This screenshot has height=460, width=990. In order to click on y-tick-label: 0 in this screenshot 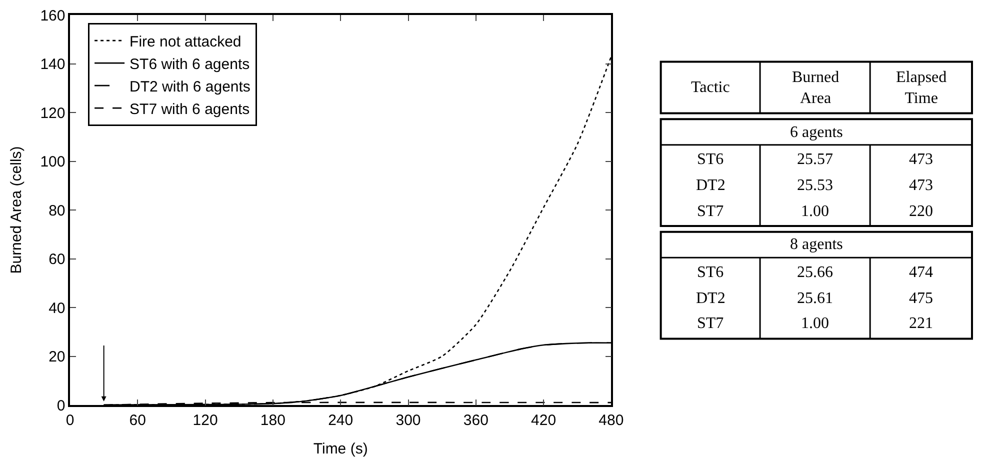, I will do `click(61, 405)`.